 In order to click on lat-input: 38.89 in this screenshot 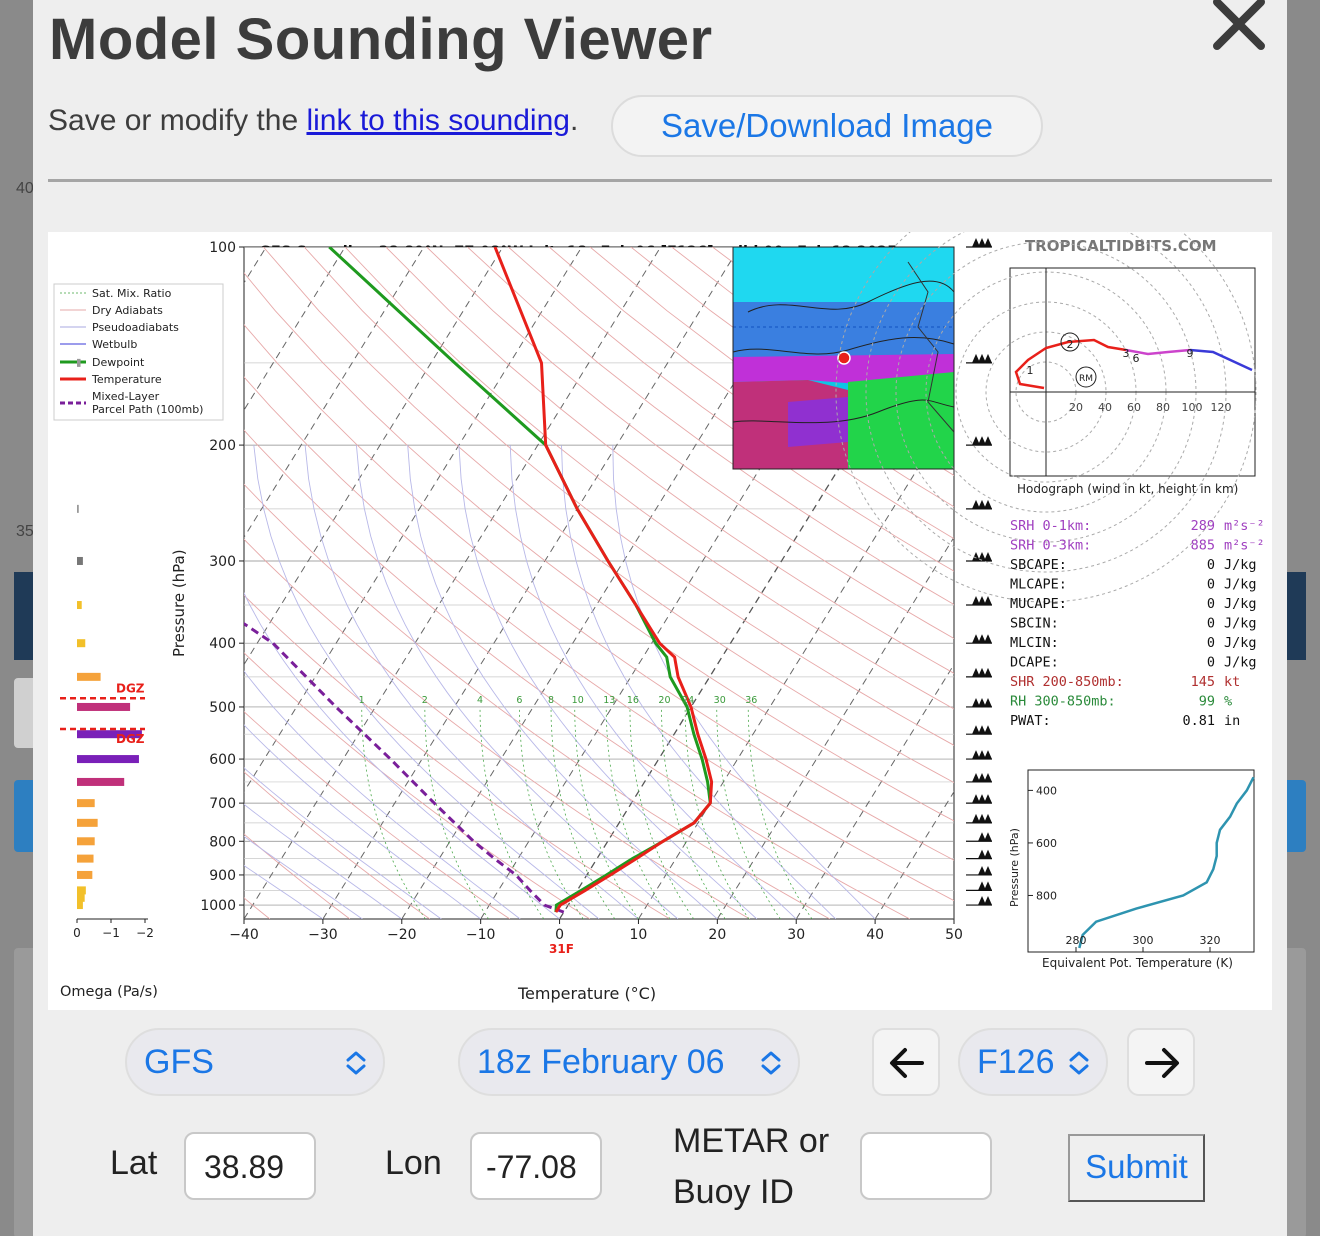, I will do `click(250, 1166)`.